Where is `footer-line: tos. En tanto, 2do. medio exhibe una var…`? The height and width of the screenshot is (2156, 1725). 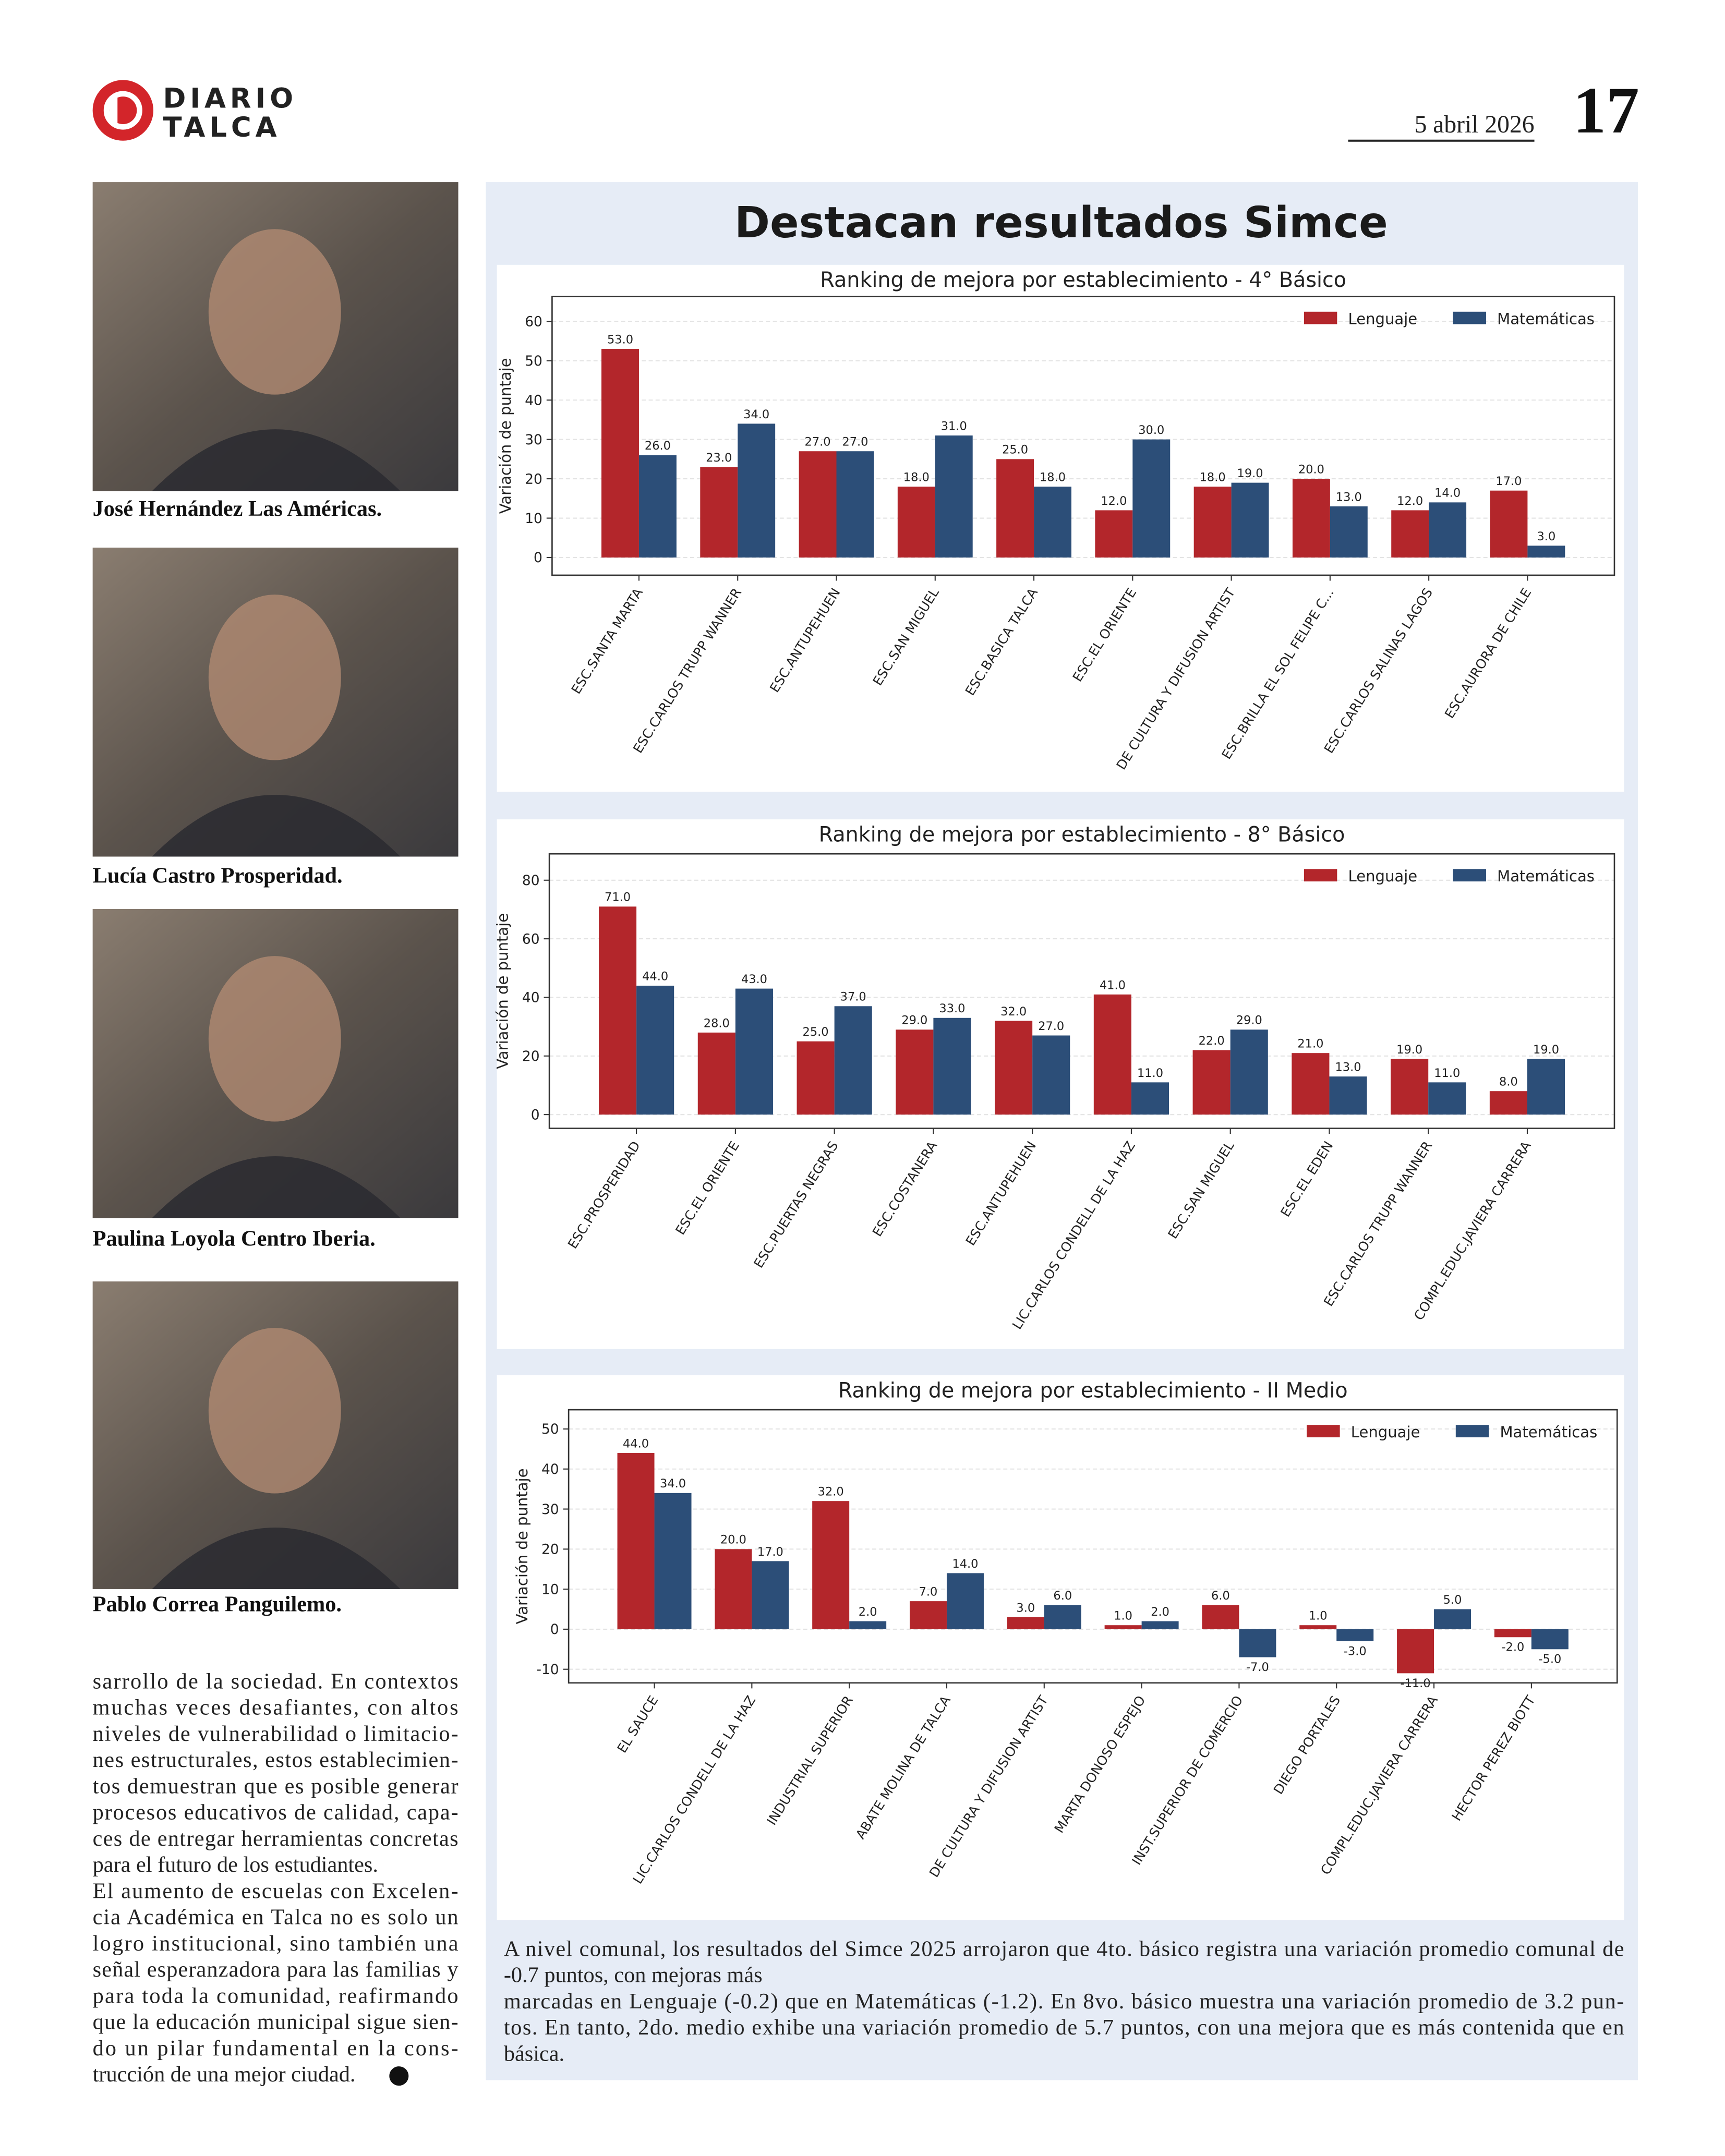 footer-line: tos. En tanto, 2do. medio exhibe una var… is located at coordinates (1064, 2027).